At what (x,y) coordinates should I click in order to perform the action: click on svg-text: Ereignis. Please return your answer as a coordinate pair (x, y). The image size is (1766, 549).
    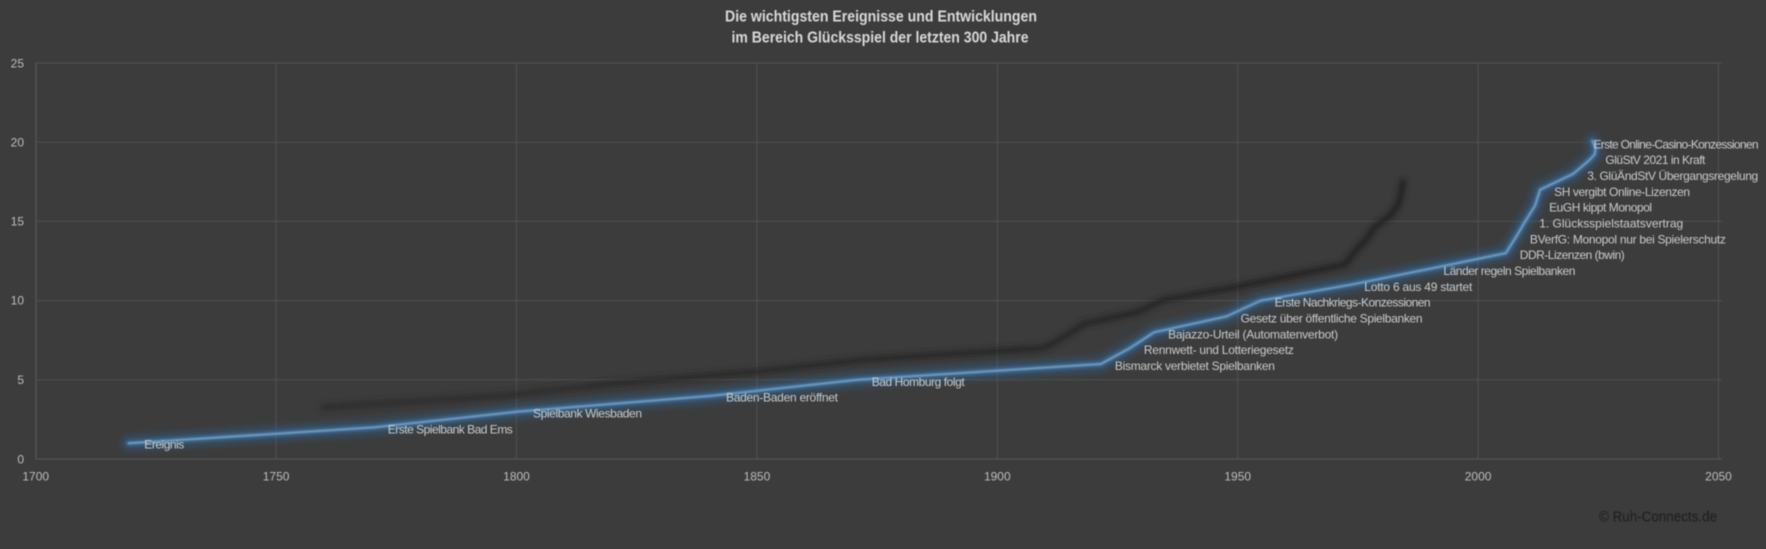
    Looking at the image, I should click on (164, 445).